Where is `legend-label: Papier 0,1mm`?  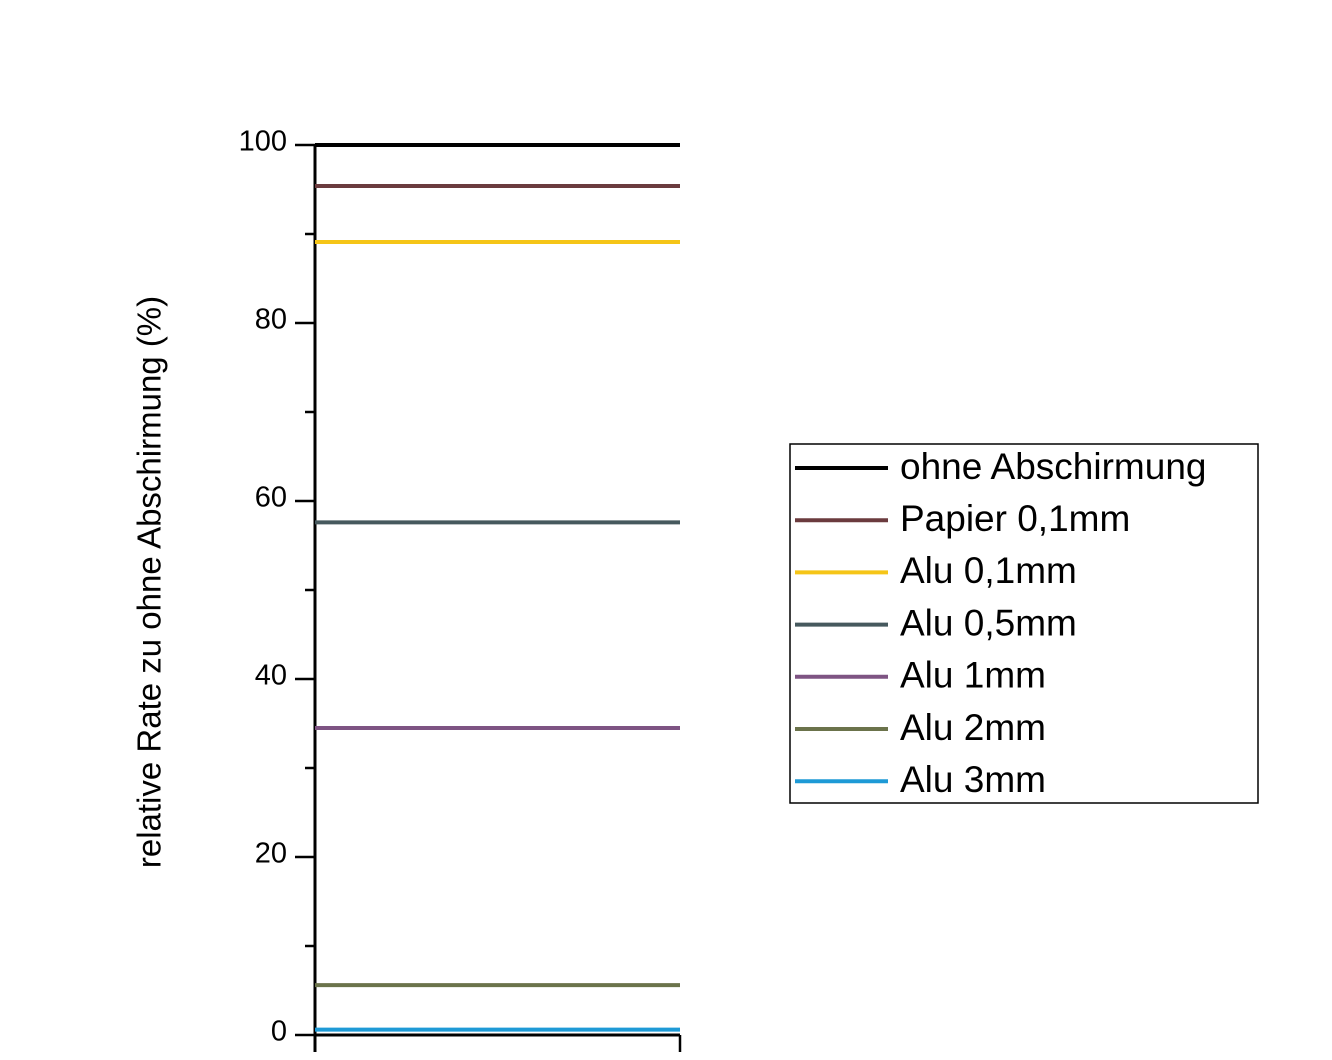
legend-label: Papier 0,1mm is located at coordinates (1015, 518).